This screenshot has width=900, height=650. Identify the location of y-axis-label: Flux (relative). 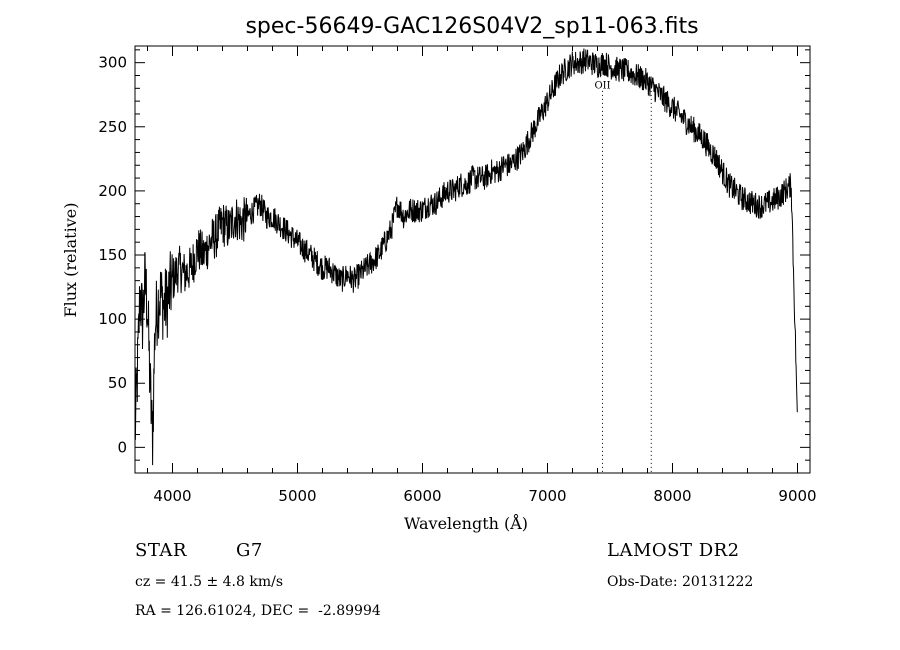
(70, 260).